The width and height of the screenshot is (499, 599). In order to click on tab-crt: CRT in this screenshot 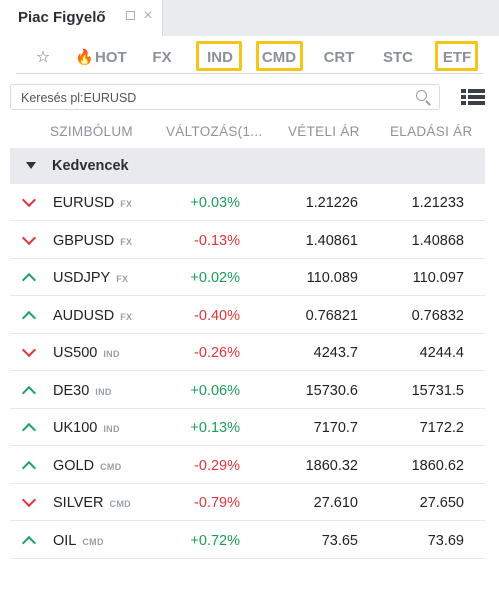, I will do `click(339, 57)`.